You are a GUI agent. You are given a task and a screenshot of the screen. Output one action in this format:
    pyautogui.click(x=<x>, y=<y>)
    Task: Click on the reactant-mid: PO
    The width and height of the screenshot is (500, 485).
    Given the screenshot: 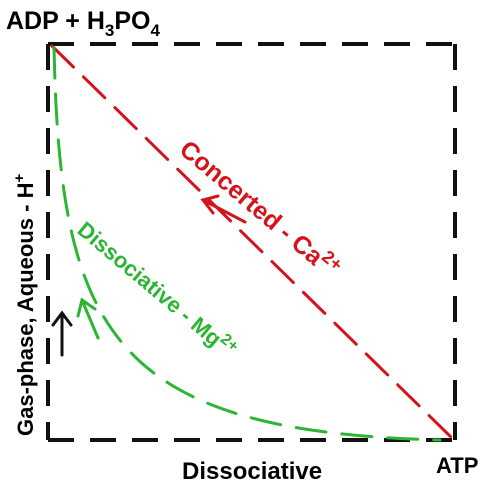 What is the action you would take?
    pyautogui.click(x=132, y=21)
    